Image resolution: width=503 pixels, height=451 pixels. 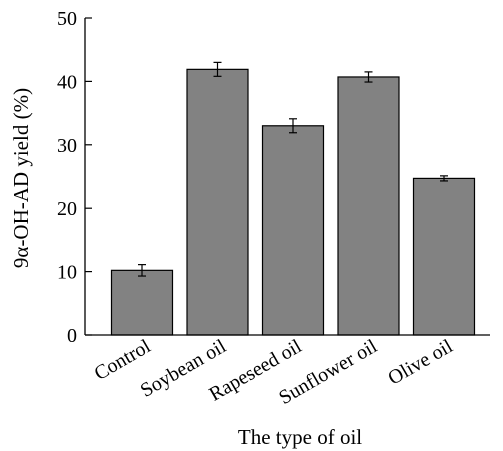 I want to click on y-tick-label: 40, so click(x=67, y=82).